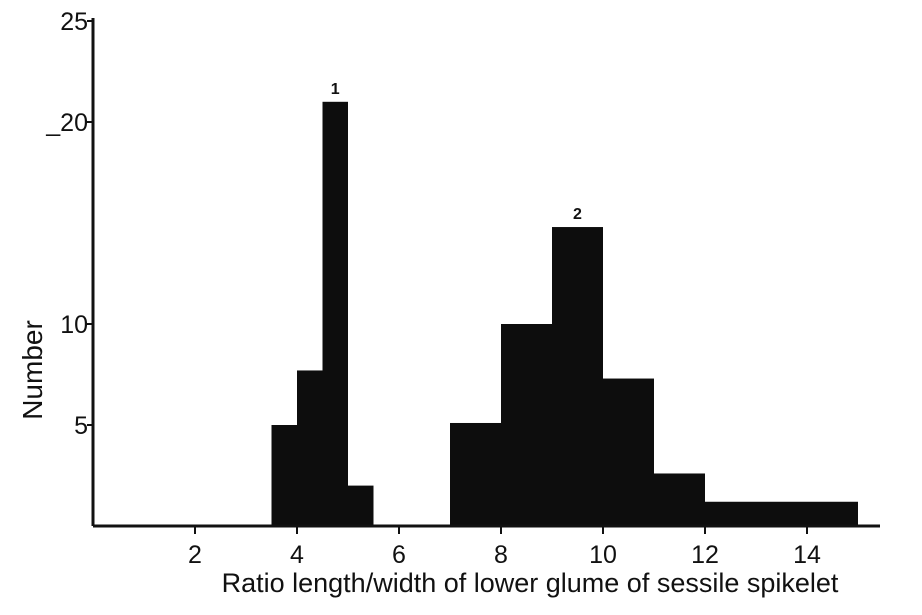  Describe the element at coordinates (74, 22) in the screenshot. I see `y-tick-label: 25` at that location.